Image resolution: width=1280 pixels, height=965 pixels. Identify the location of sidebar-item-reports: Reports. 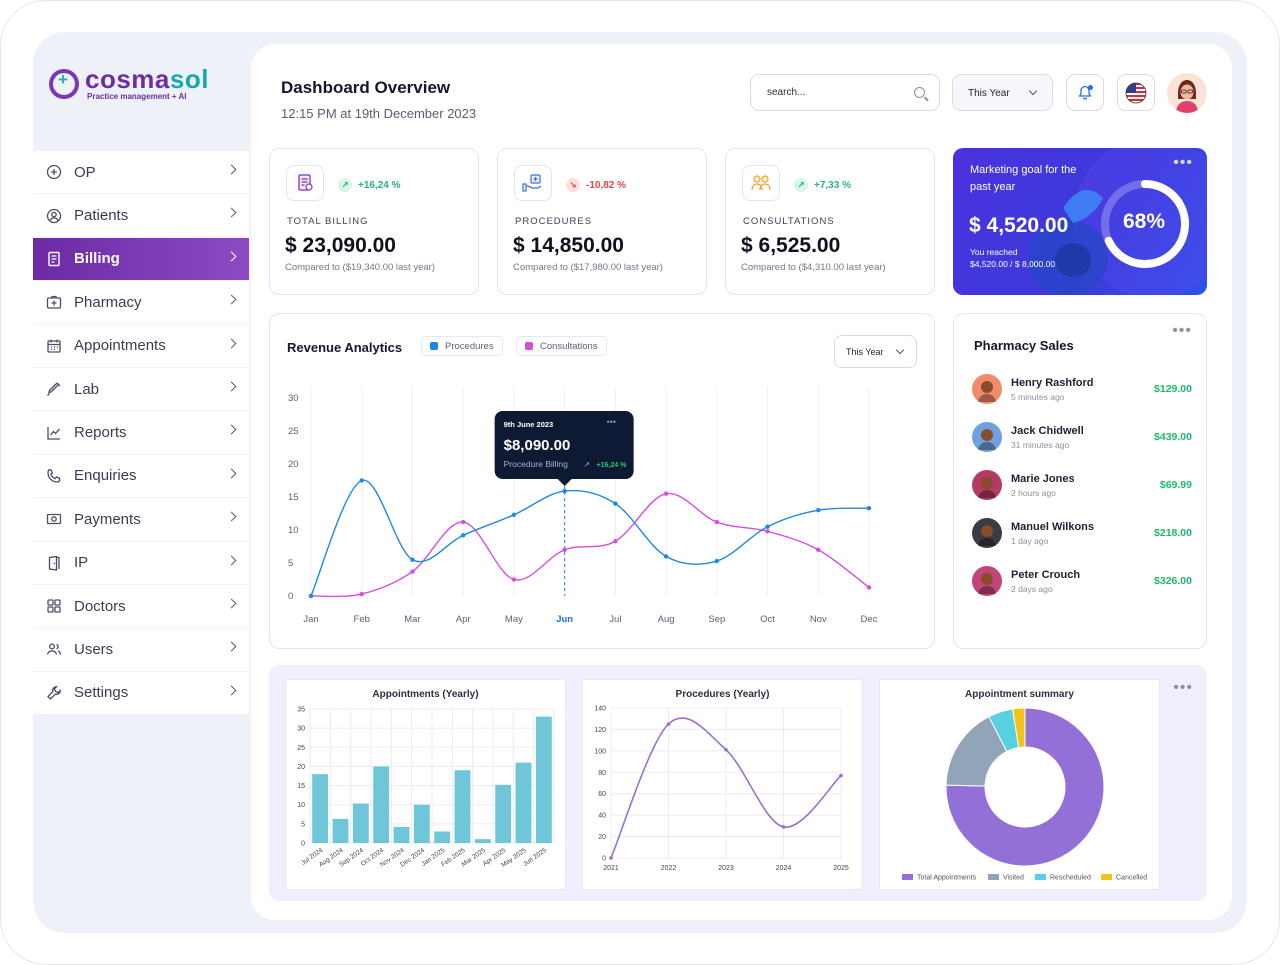
(141, 433).